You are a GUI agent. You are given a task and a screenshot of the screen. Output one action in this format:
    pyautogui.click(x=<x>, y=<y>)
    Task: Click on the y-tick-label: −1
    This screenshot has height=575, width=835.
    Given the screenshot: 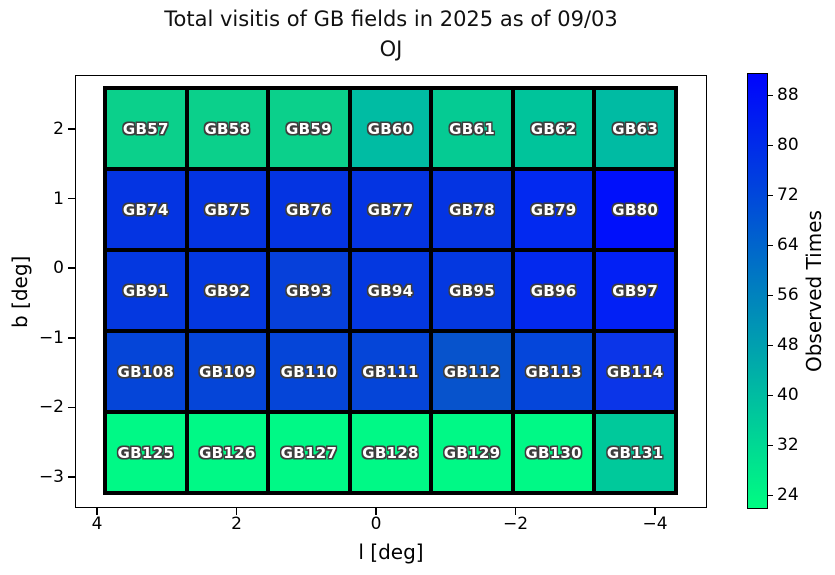 What is the action you would take?
    pyautogui.click(x=51, y=337)
    